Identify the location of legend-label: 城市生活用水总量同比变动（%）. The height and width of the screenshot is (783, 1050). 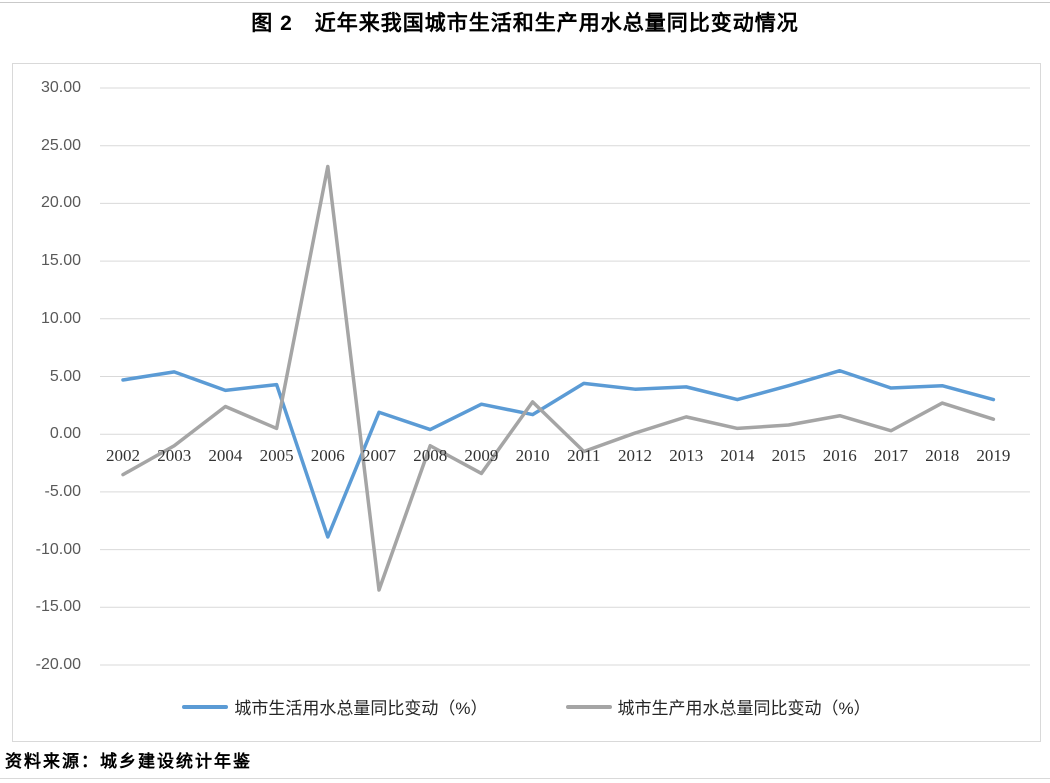
(361, 708).